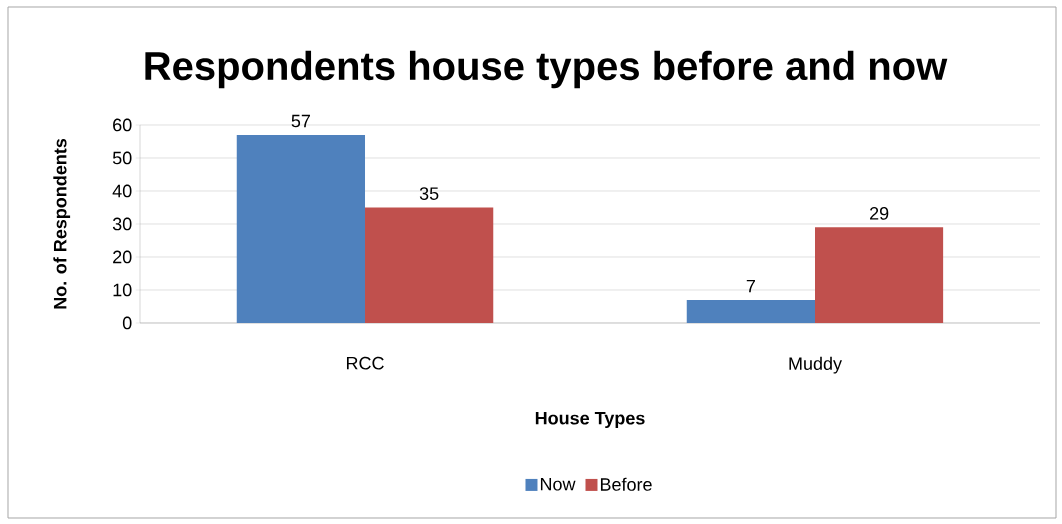  I want to click on x-tick-label: Muddy, so click(815, 365).